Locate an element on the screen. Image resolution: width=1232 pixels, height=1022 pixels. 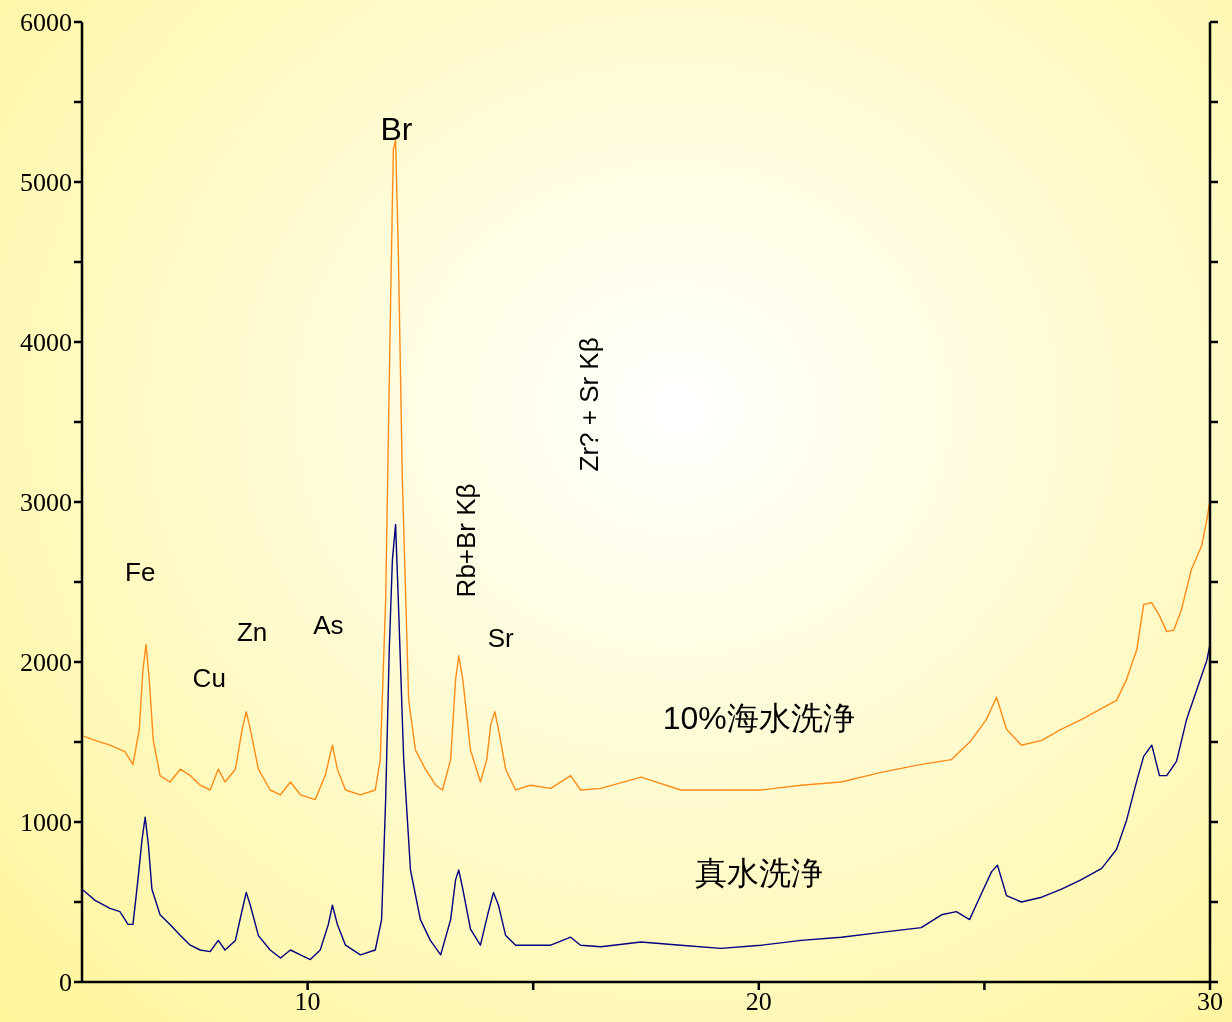
annotation: Zn is located at coordinates (252, 631).